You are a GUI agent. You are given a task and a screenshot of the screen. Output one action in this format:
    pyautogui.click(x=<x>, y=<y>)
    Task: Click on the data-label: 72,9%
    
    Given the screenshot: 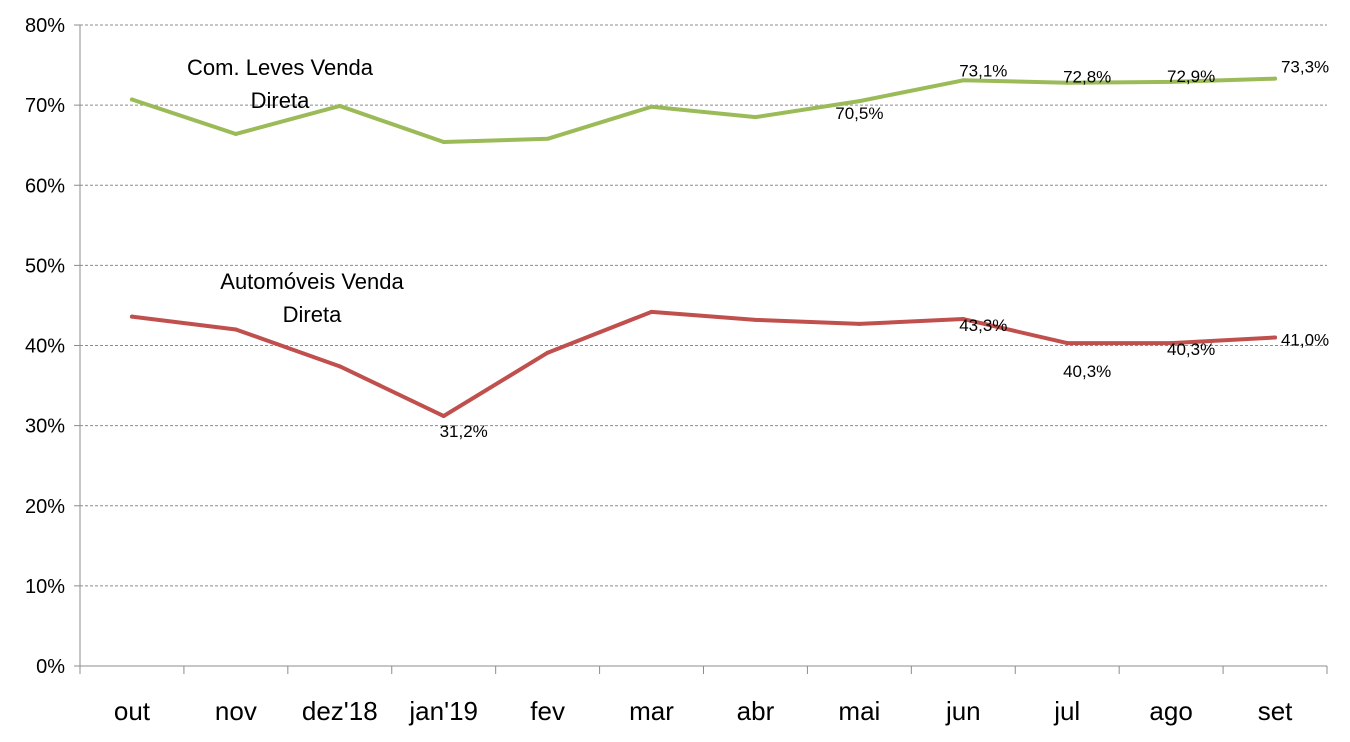 What is the action you would take?
    pyautogui.click(x=1191, y=76)
    